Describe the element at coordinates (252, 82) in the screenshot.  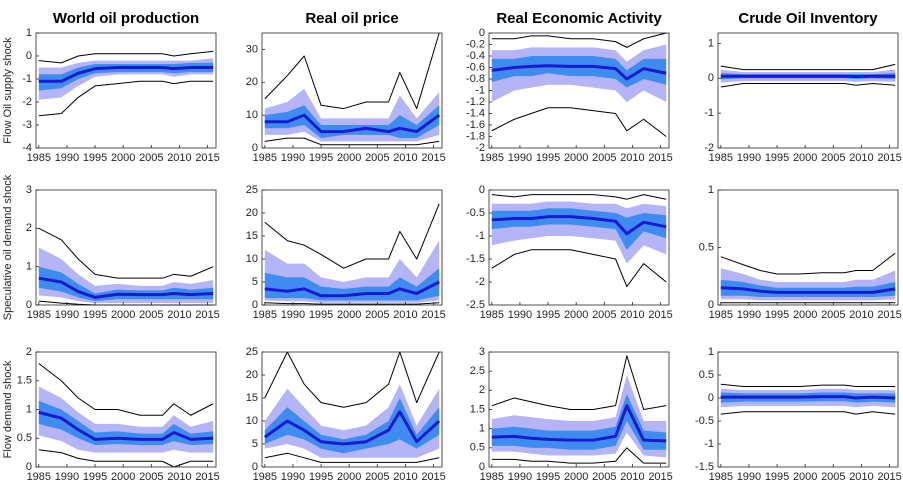
I see `y-tick-label: 20` at that location.